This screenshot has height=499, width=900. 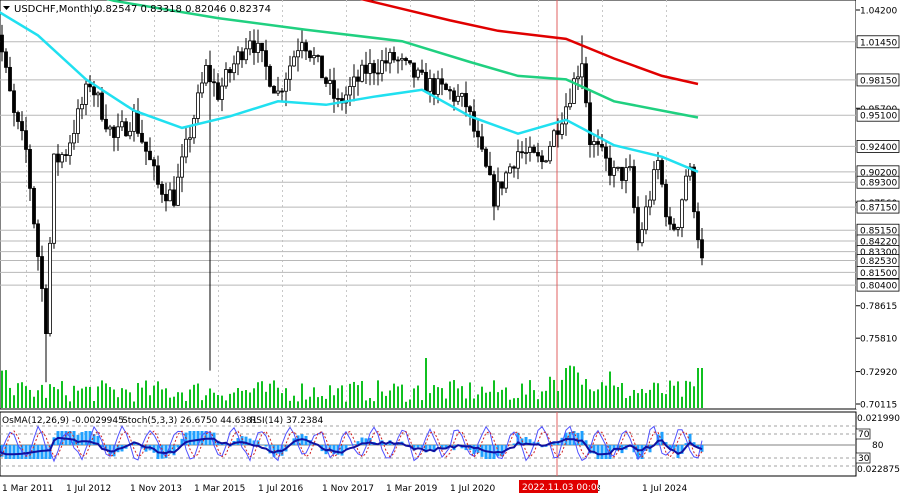 What do you see at coordinates (878, 287) in the screenshot?
I see `price-label: 0.80400` at bounding box center [878, 287].